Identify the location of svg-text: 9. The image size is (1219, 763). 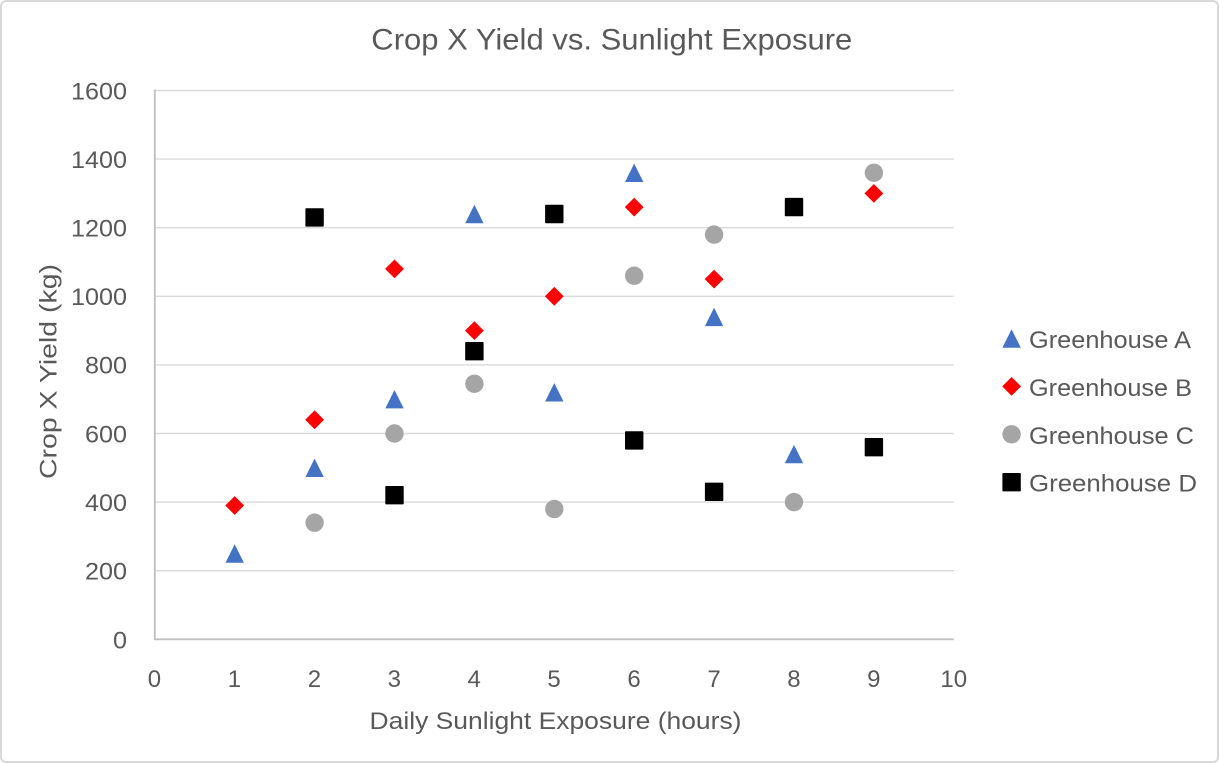
(873, 679).